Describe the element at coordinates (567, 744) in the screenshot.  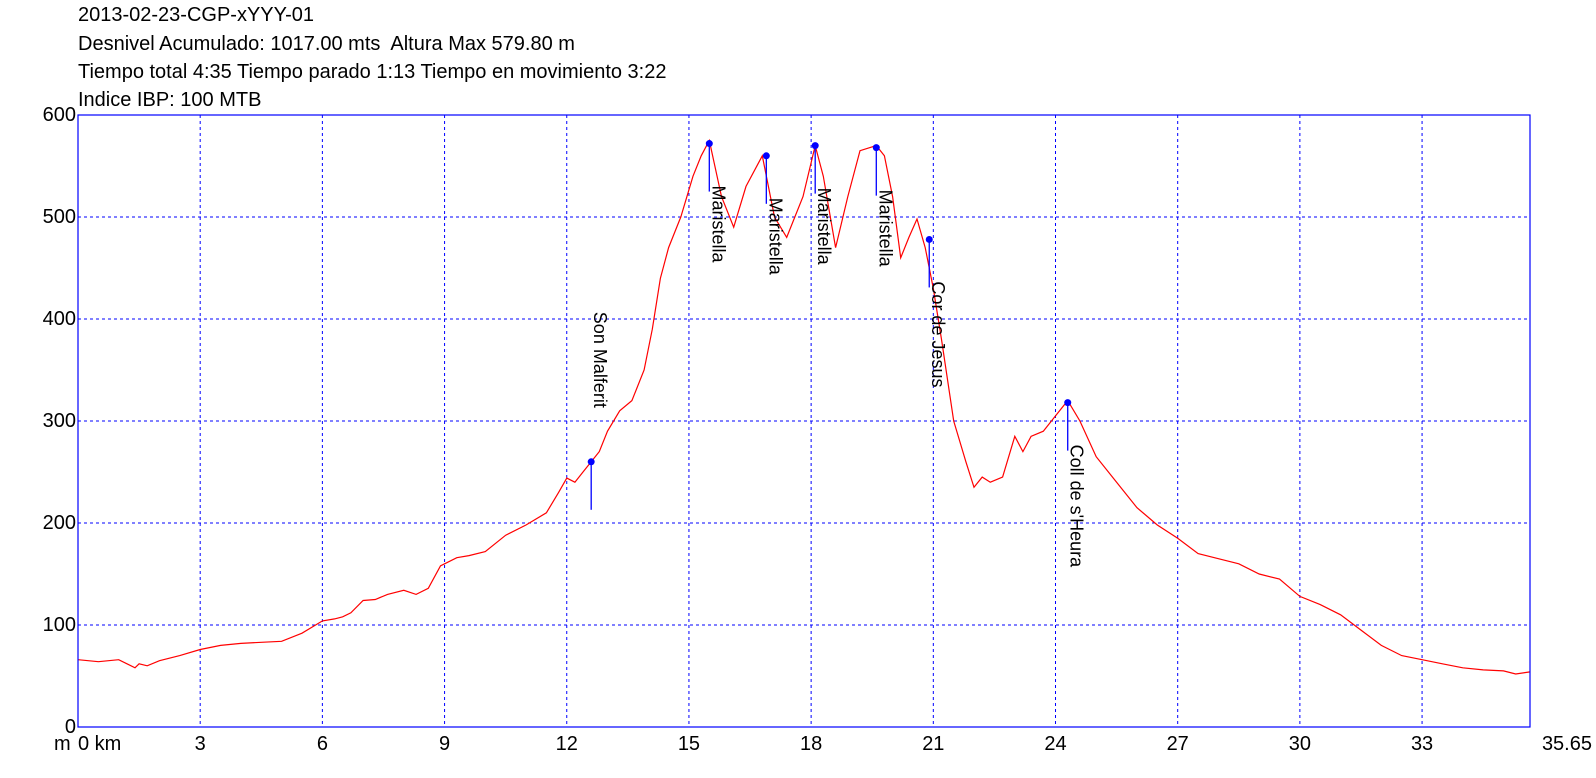
I see `x-tick-label: 12` at that location.